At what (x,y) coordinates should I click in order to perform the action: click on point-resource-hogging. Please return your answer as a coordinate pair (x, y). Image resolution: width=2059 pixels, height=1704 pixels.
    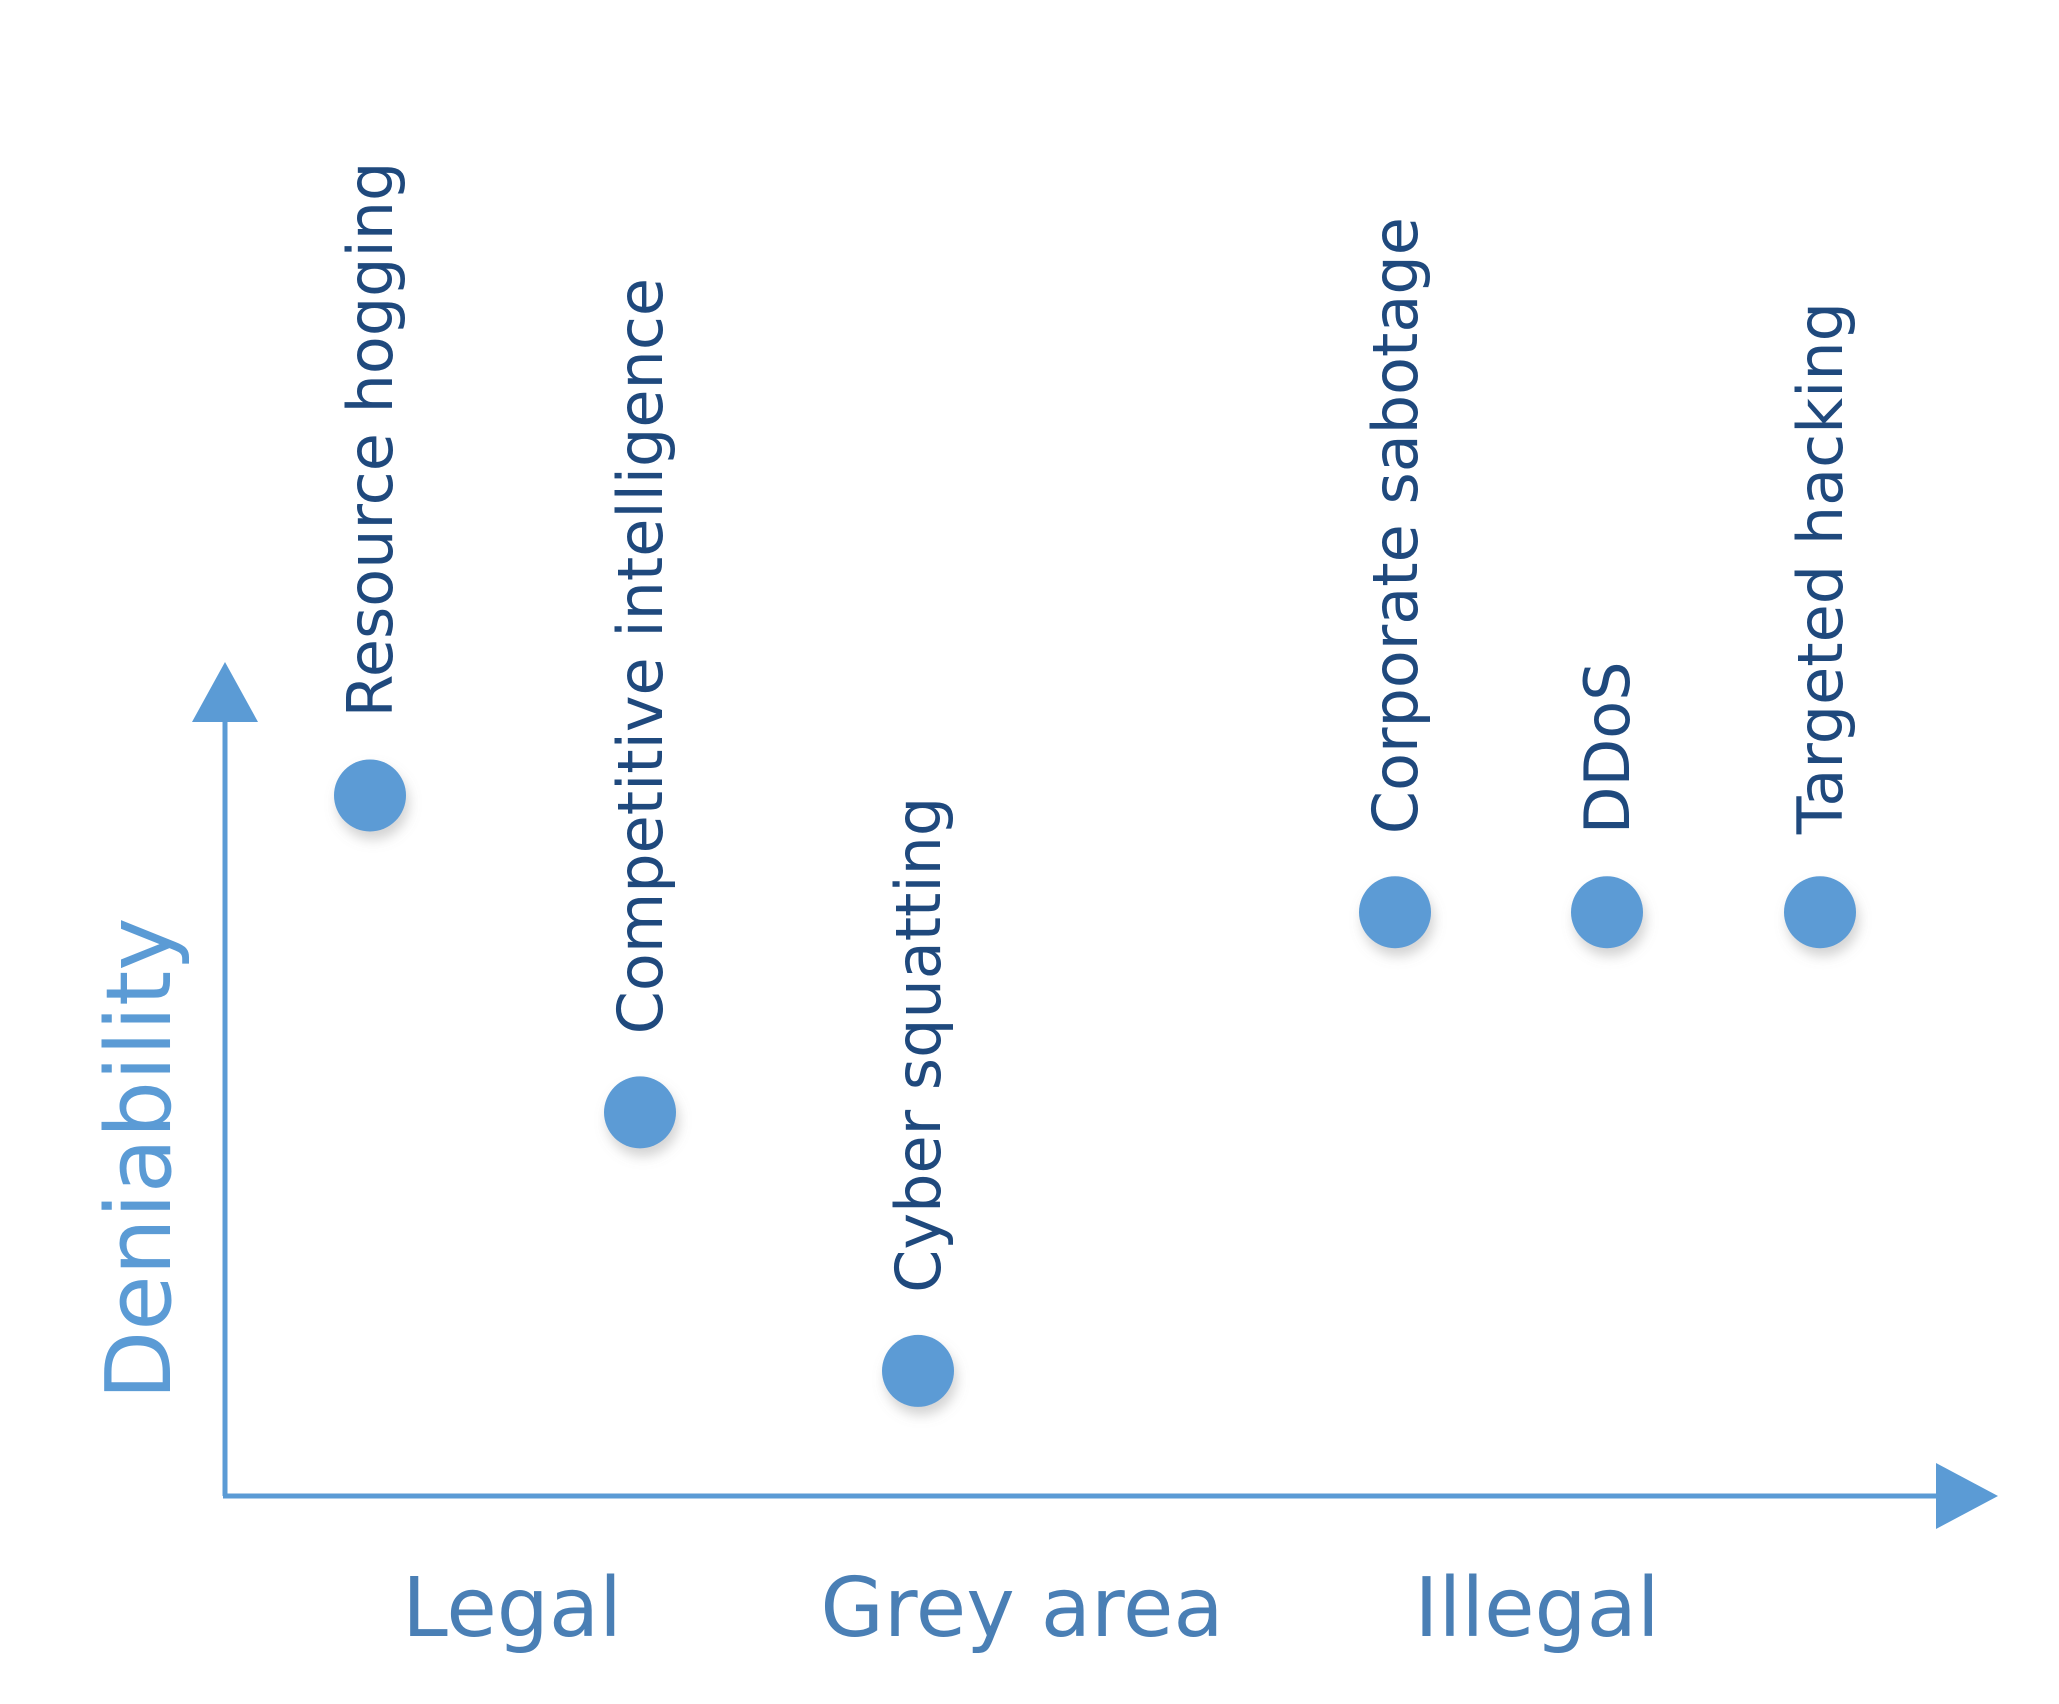
    Looking at the image, I should click on (370, 795).